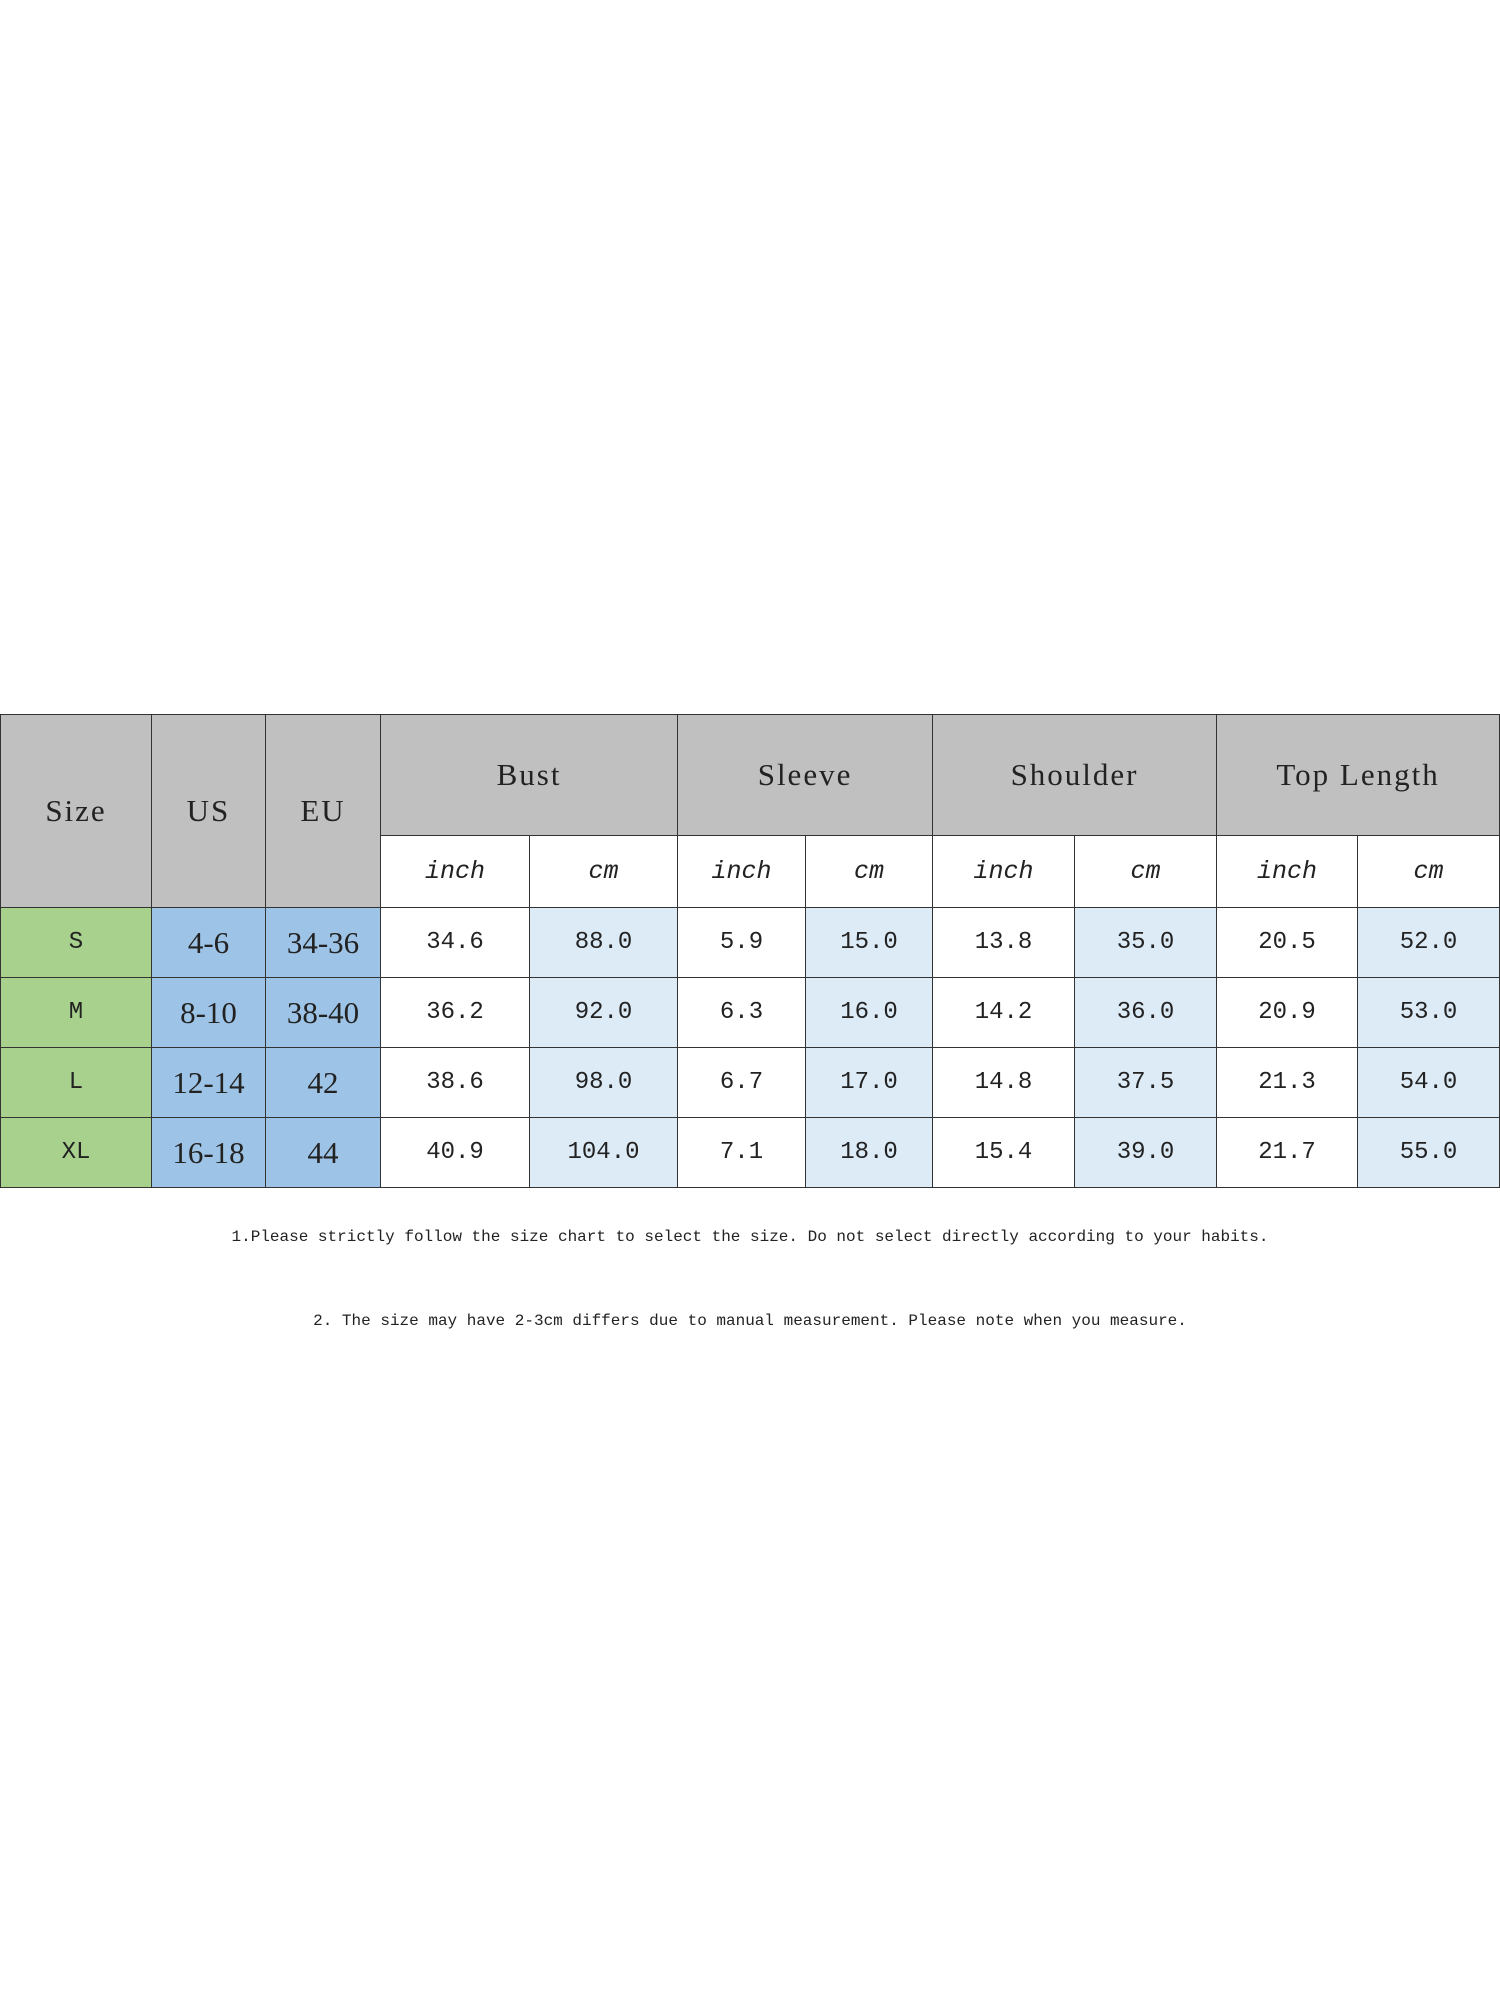 Image resolution: width=1500 pixels, height=2000 pixels. Describe the element at coordinates (208, 1012) in the screenshot. I see `cell: 8-10` at that location.